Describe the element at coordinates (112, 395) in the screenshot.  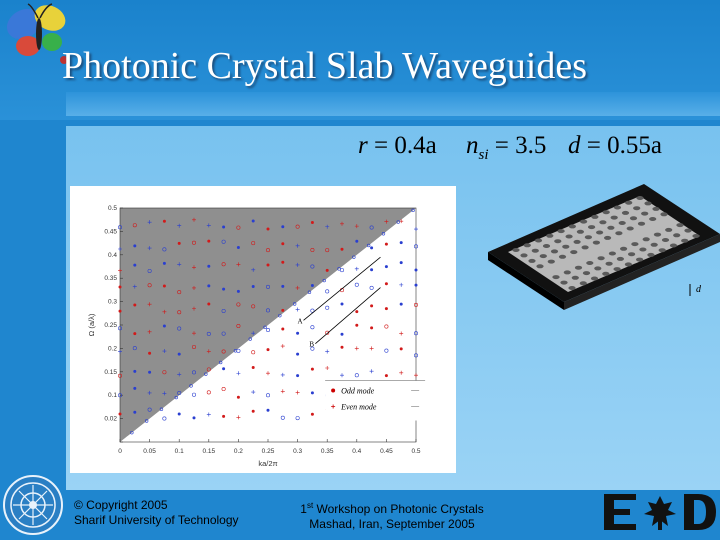
I see `y-tick-label: 0.1` at that location.